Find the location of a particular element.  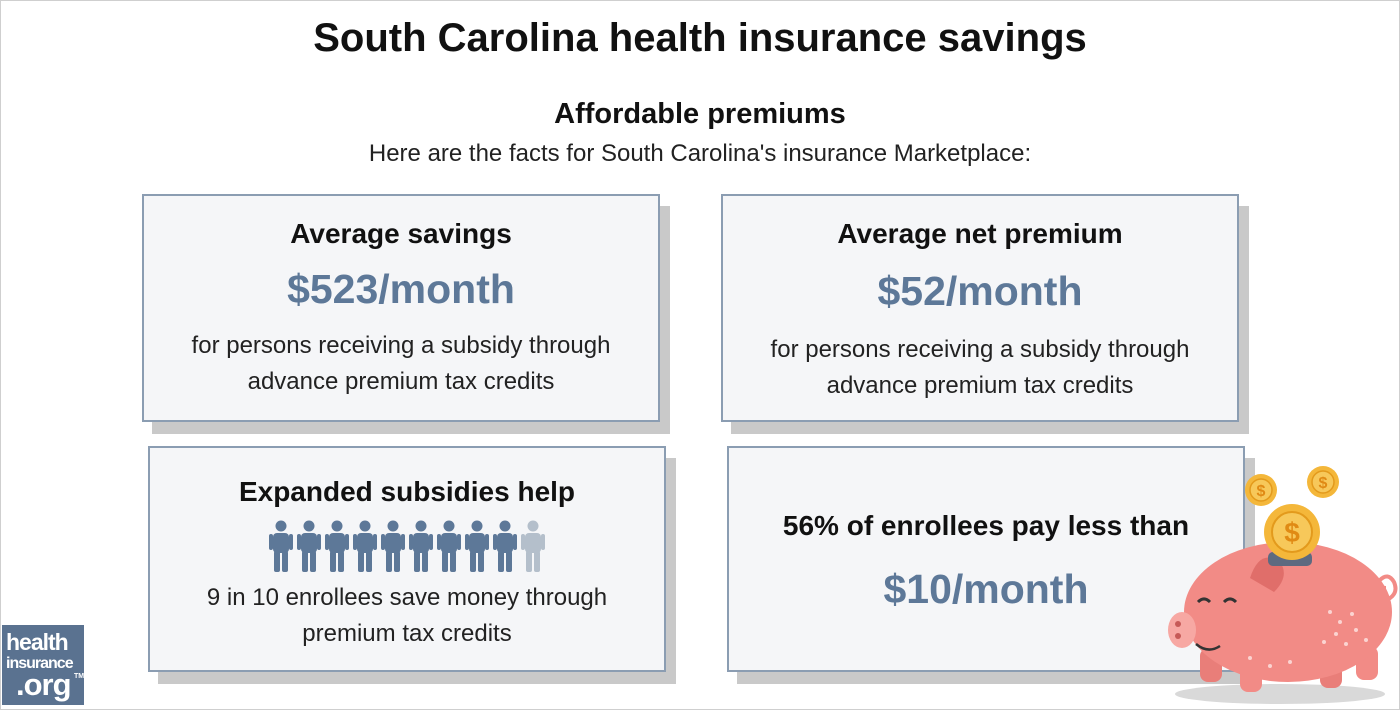

pig-shadow is located at coordinates (1280, 694).